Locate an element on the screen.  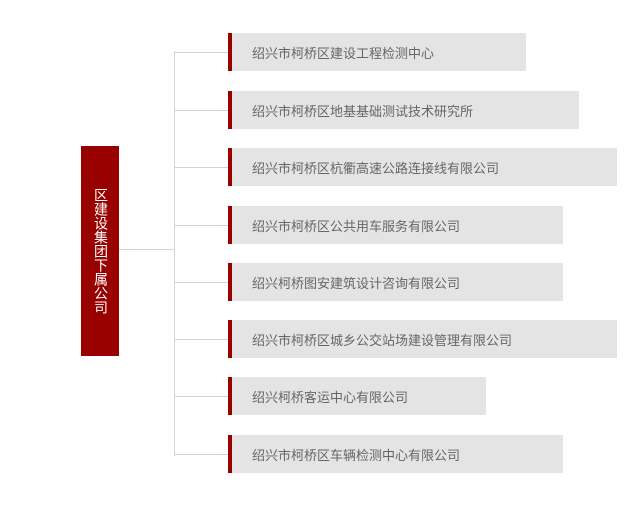
root-connector is located at coordinates (146, 249).